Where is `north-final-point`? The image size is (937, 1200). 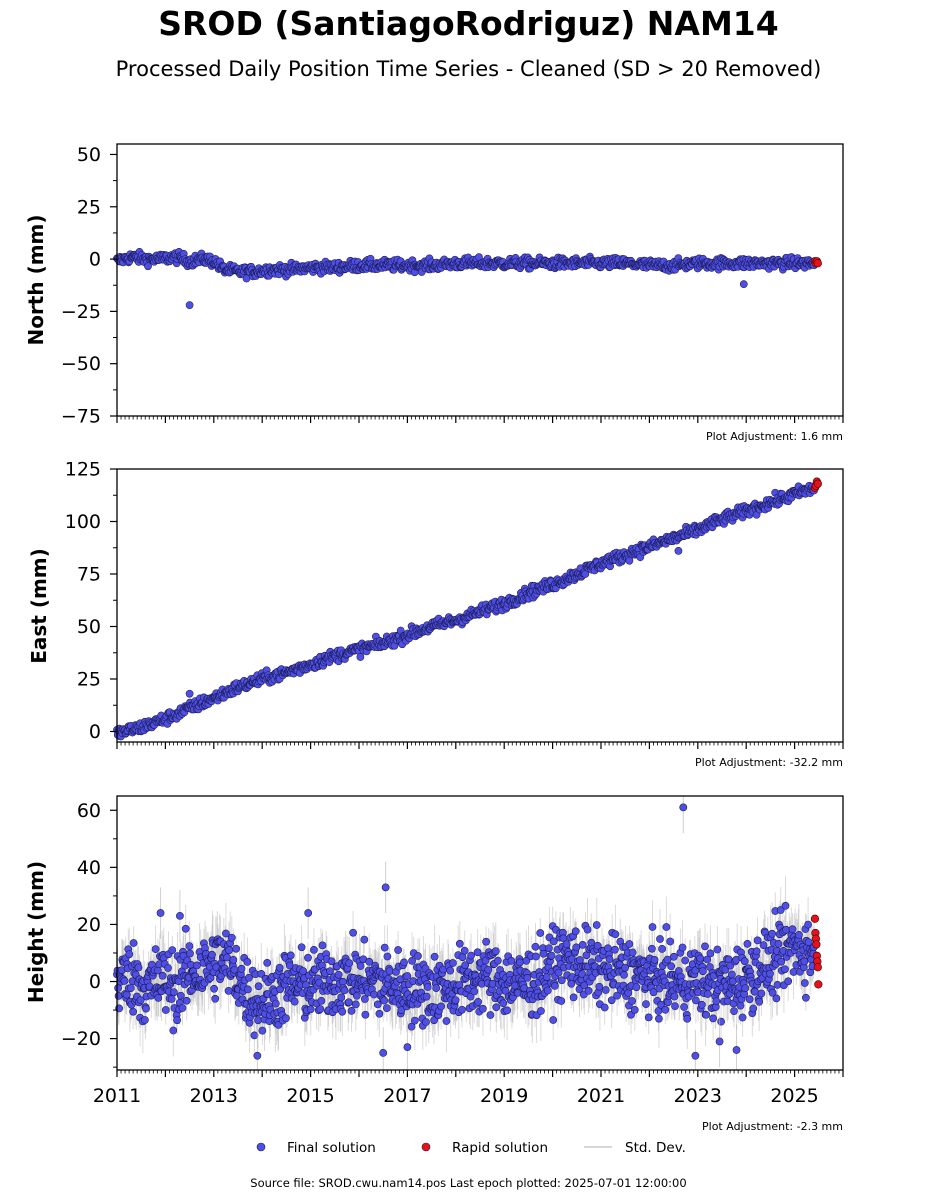
north-final-point is located at coordinates (148, 266).